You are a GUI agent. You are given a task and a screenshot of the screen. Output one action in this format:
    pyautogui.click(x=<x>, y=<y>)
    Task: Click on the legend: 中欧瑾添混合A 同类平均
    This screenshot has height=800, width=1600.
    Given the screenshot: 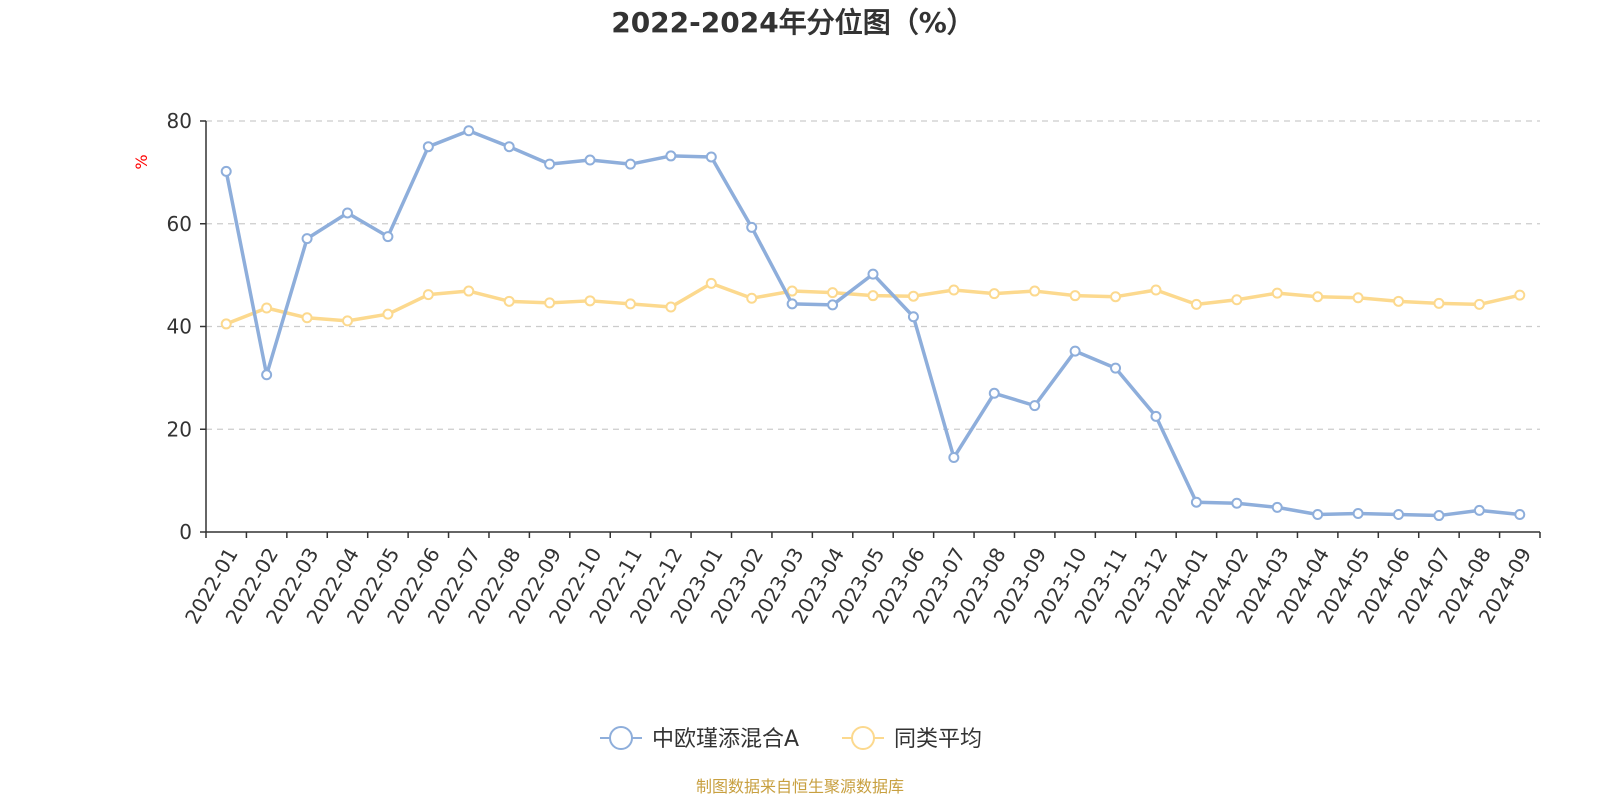 What is the action you would take?
    pyautogui.click(x=791, y=739)
    